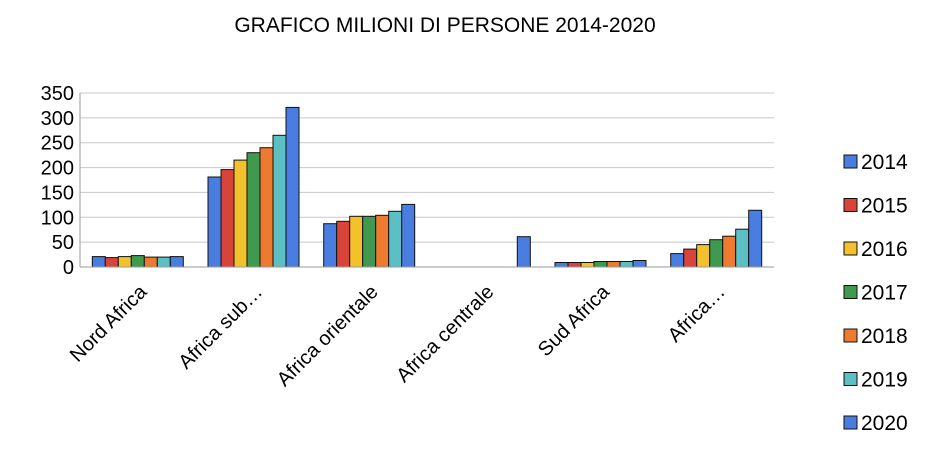  Describe the element at coordinates (850, 248) in the screenshot. I see `legend-swatch-2016` at that location.